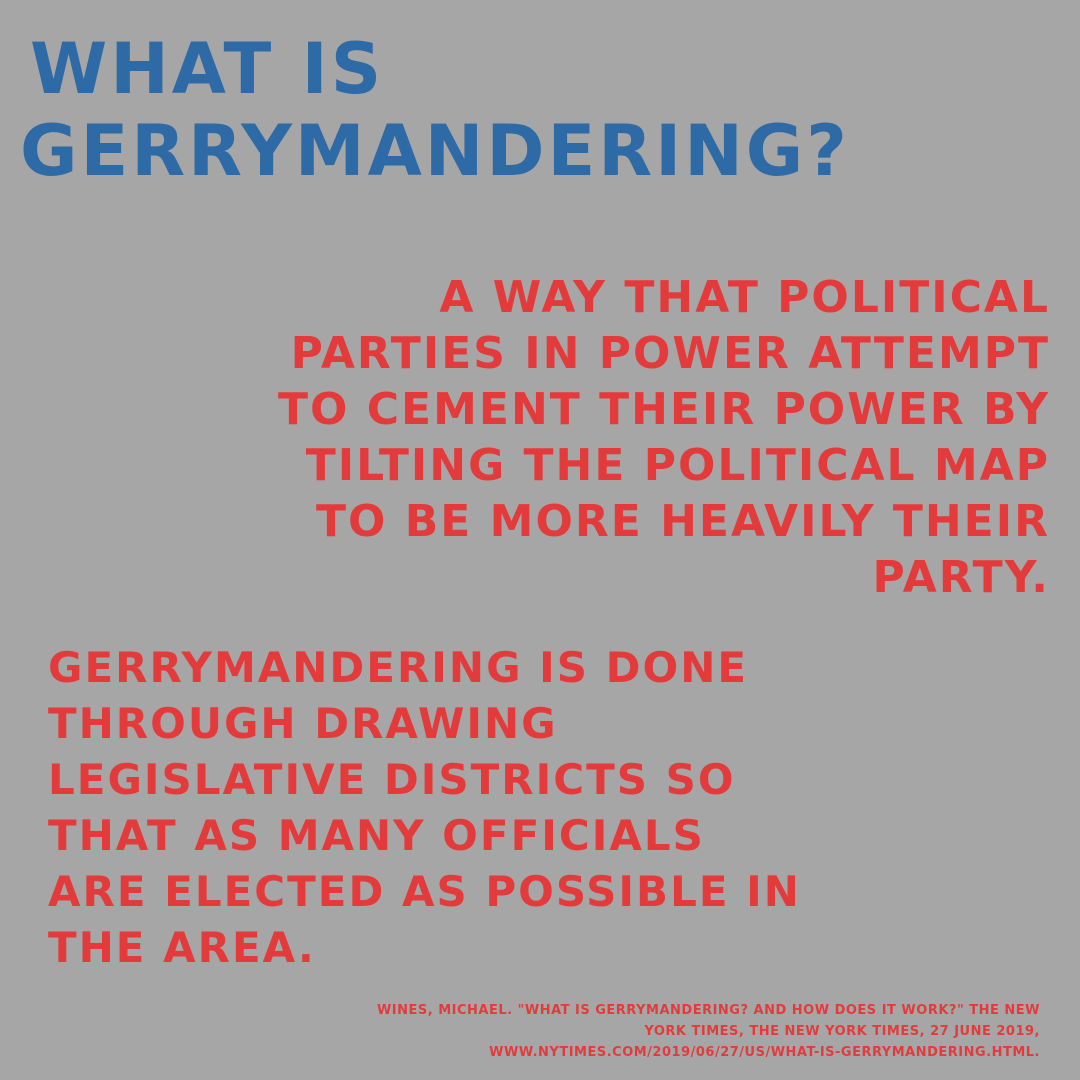 This screenshot has height=1080, width=1080. Describe the element at coordinates (670, 353) in the screenshot. I see `definition-line: PARTIES IN POWER ATTEMPT` at that location.